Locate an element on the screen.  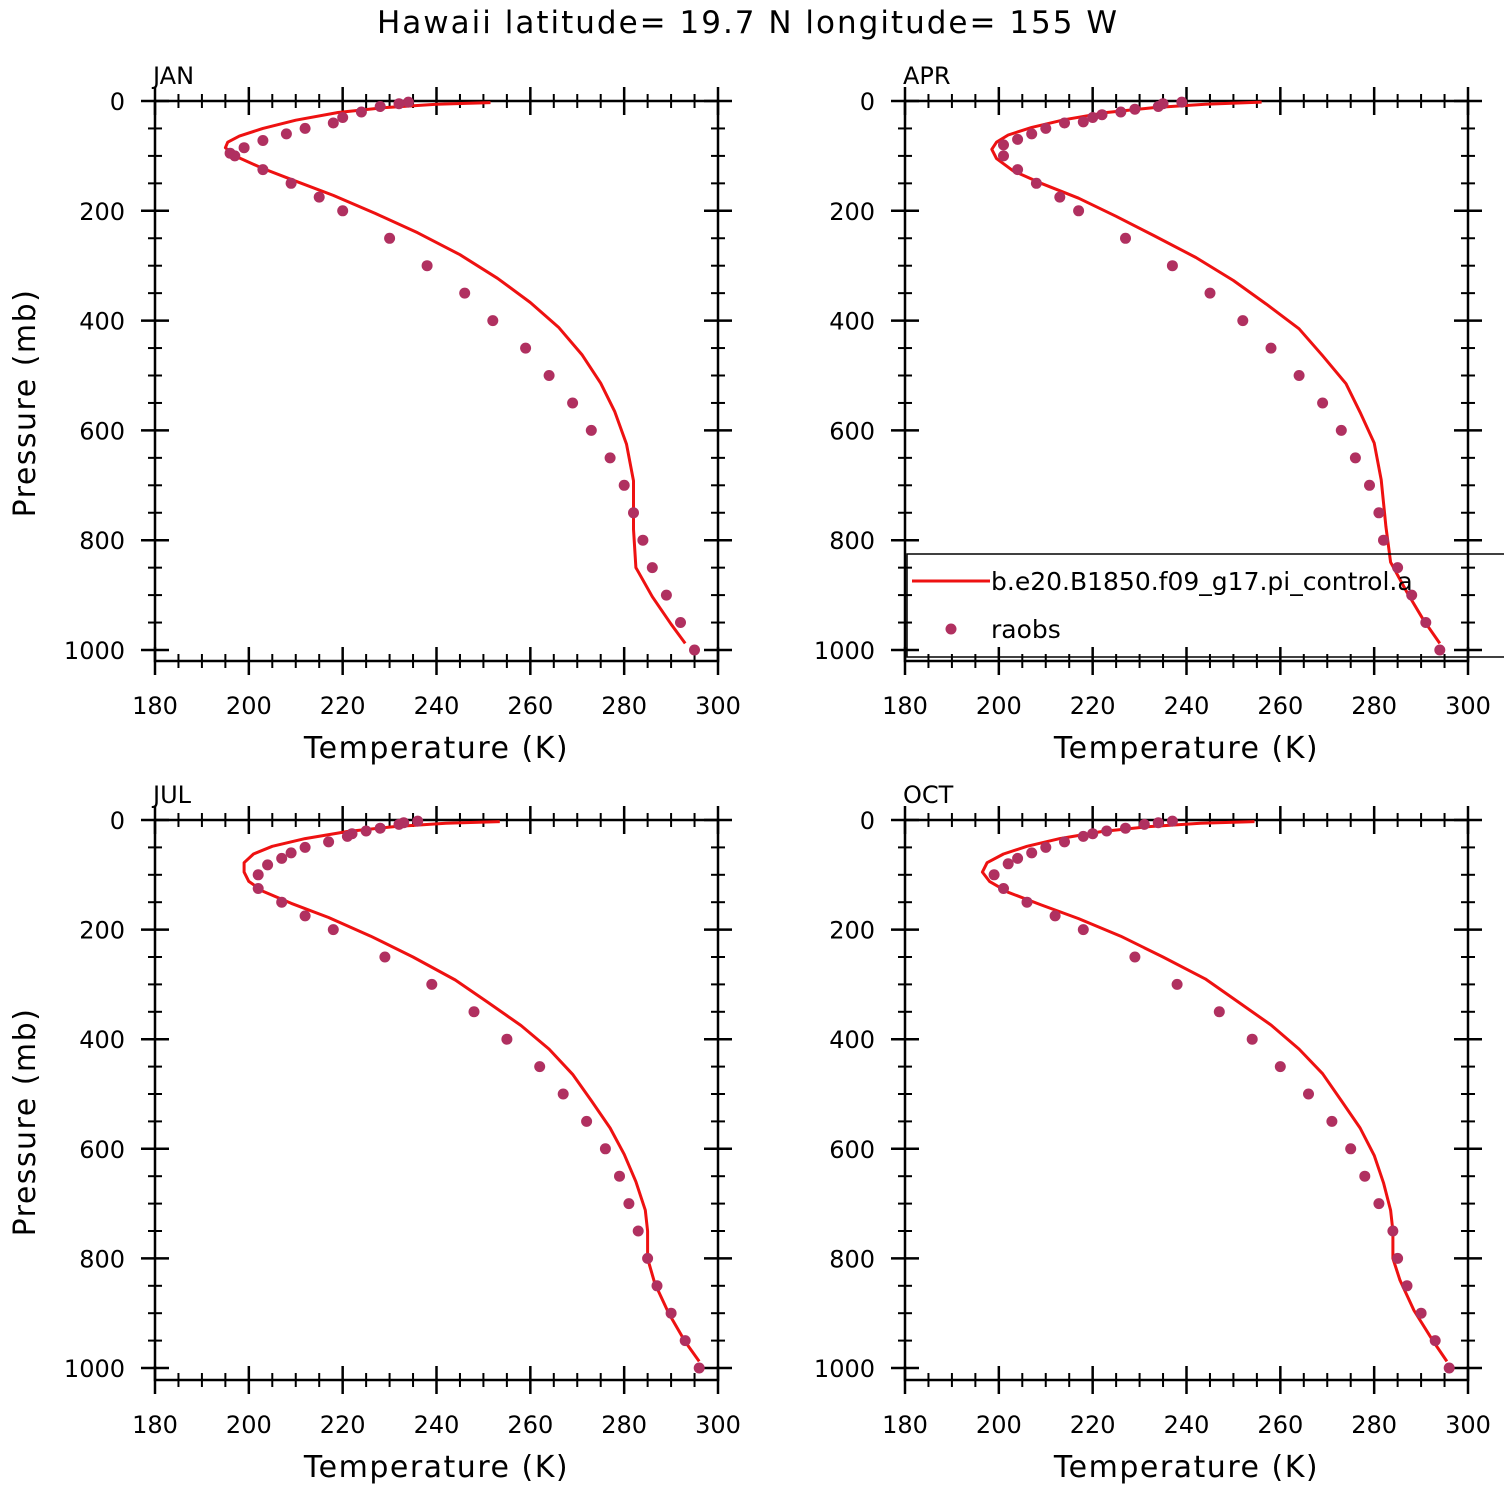
model-profile-line is located at coordinates (471, 1091).